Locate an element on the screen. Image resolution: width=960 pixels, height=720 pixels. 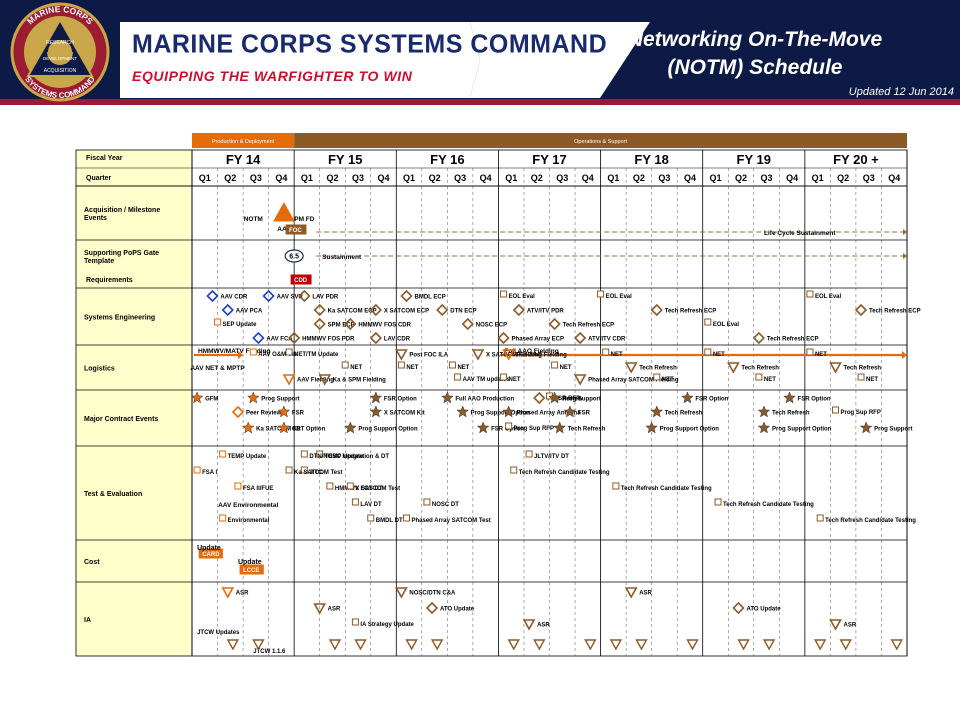
milestone-label: LAV PDR is located at coordinates (325, 298).